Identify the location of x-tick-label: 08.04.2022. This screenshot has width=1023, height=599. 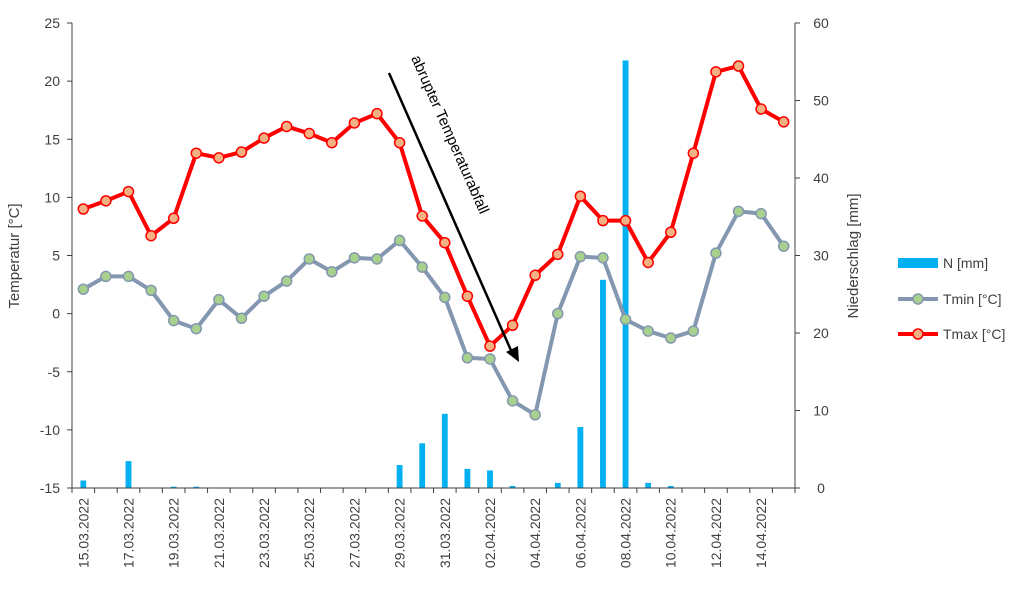
(626, 533).